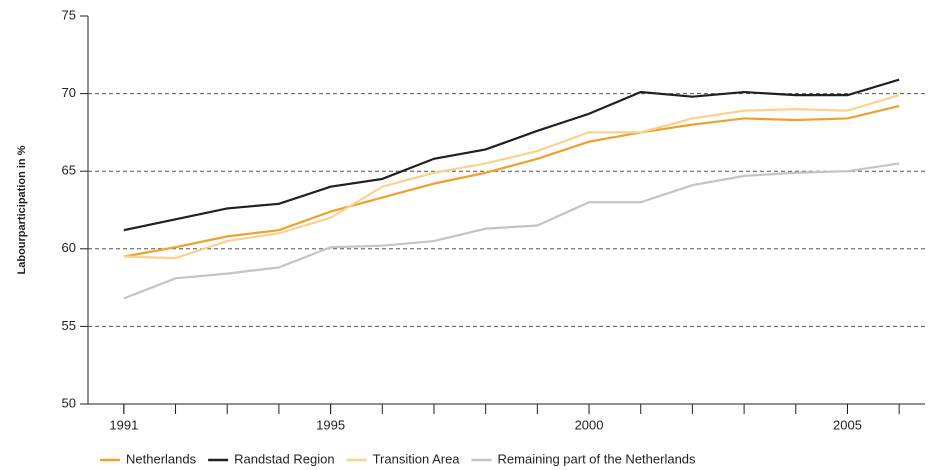  I want to click on x-tick-label: 2000, so click(589, 424).